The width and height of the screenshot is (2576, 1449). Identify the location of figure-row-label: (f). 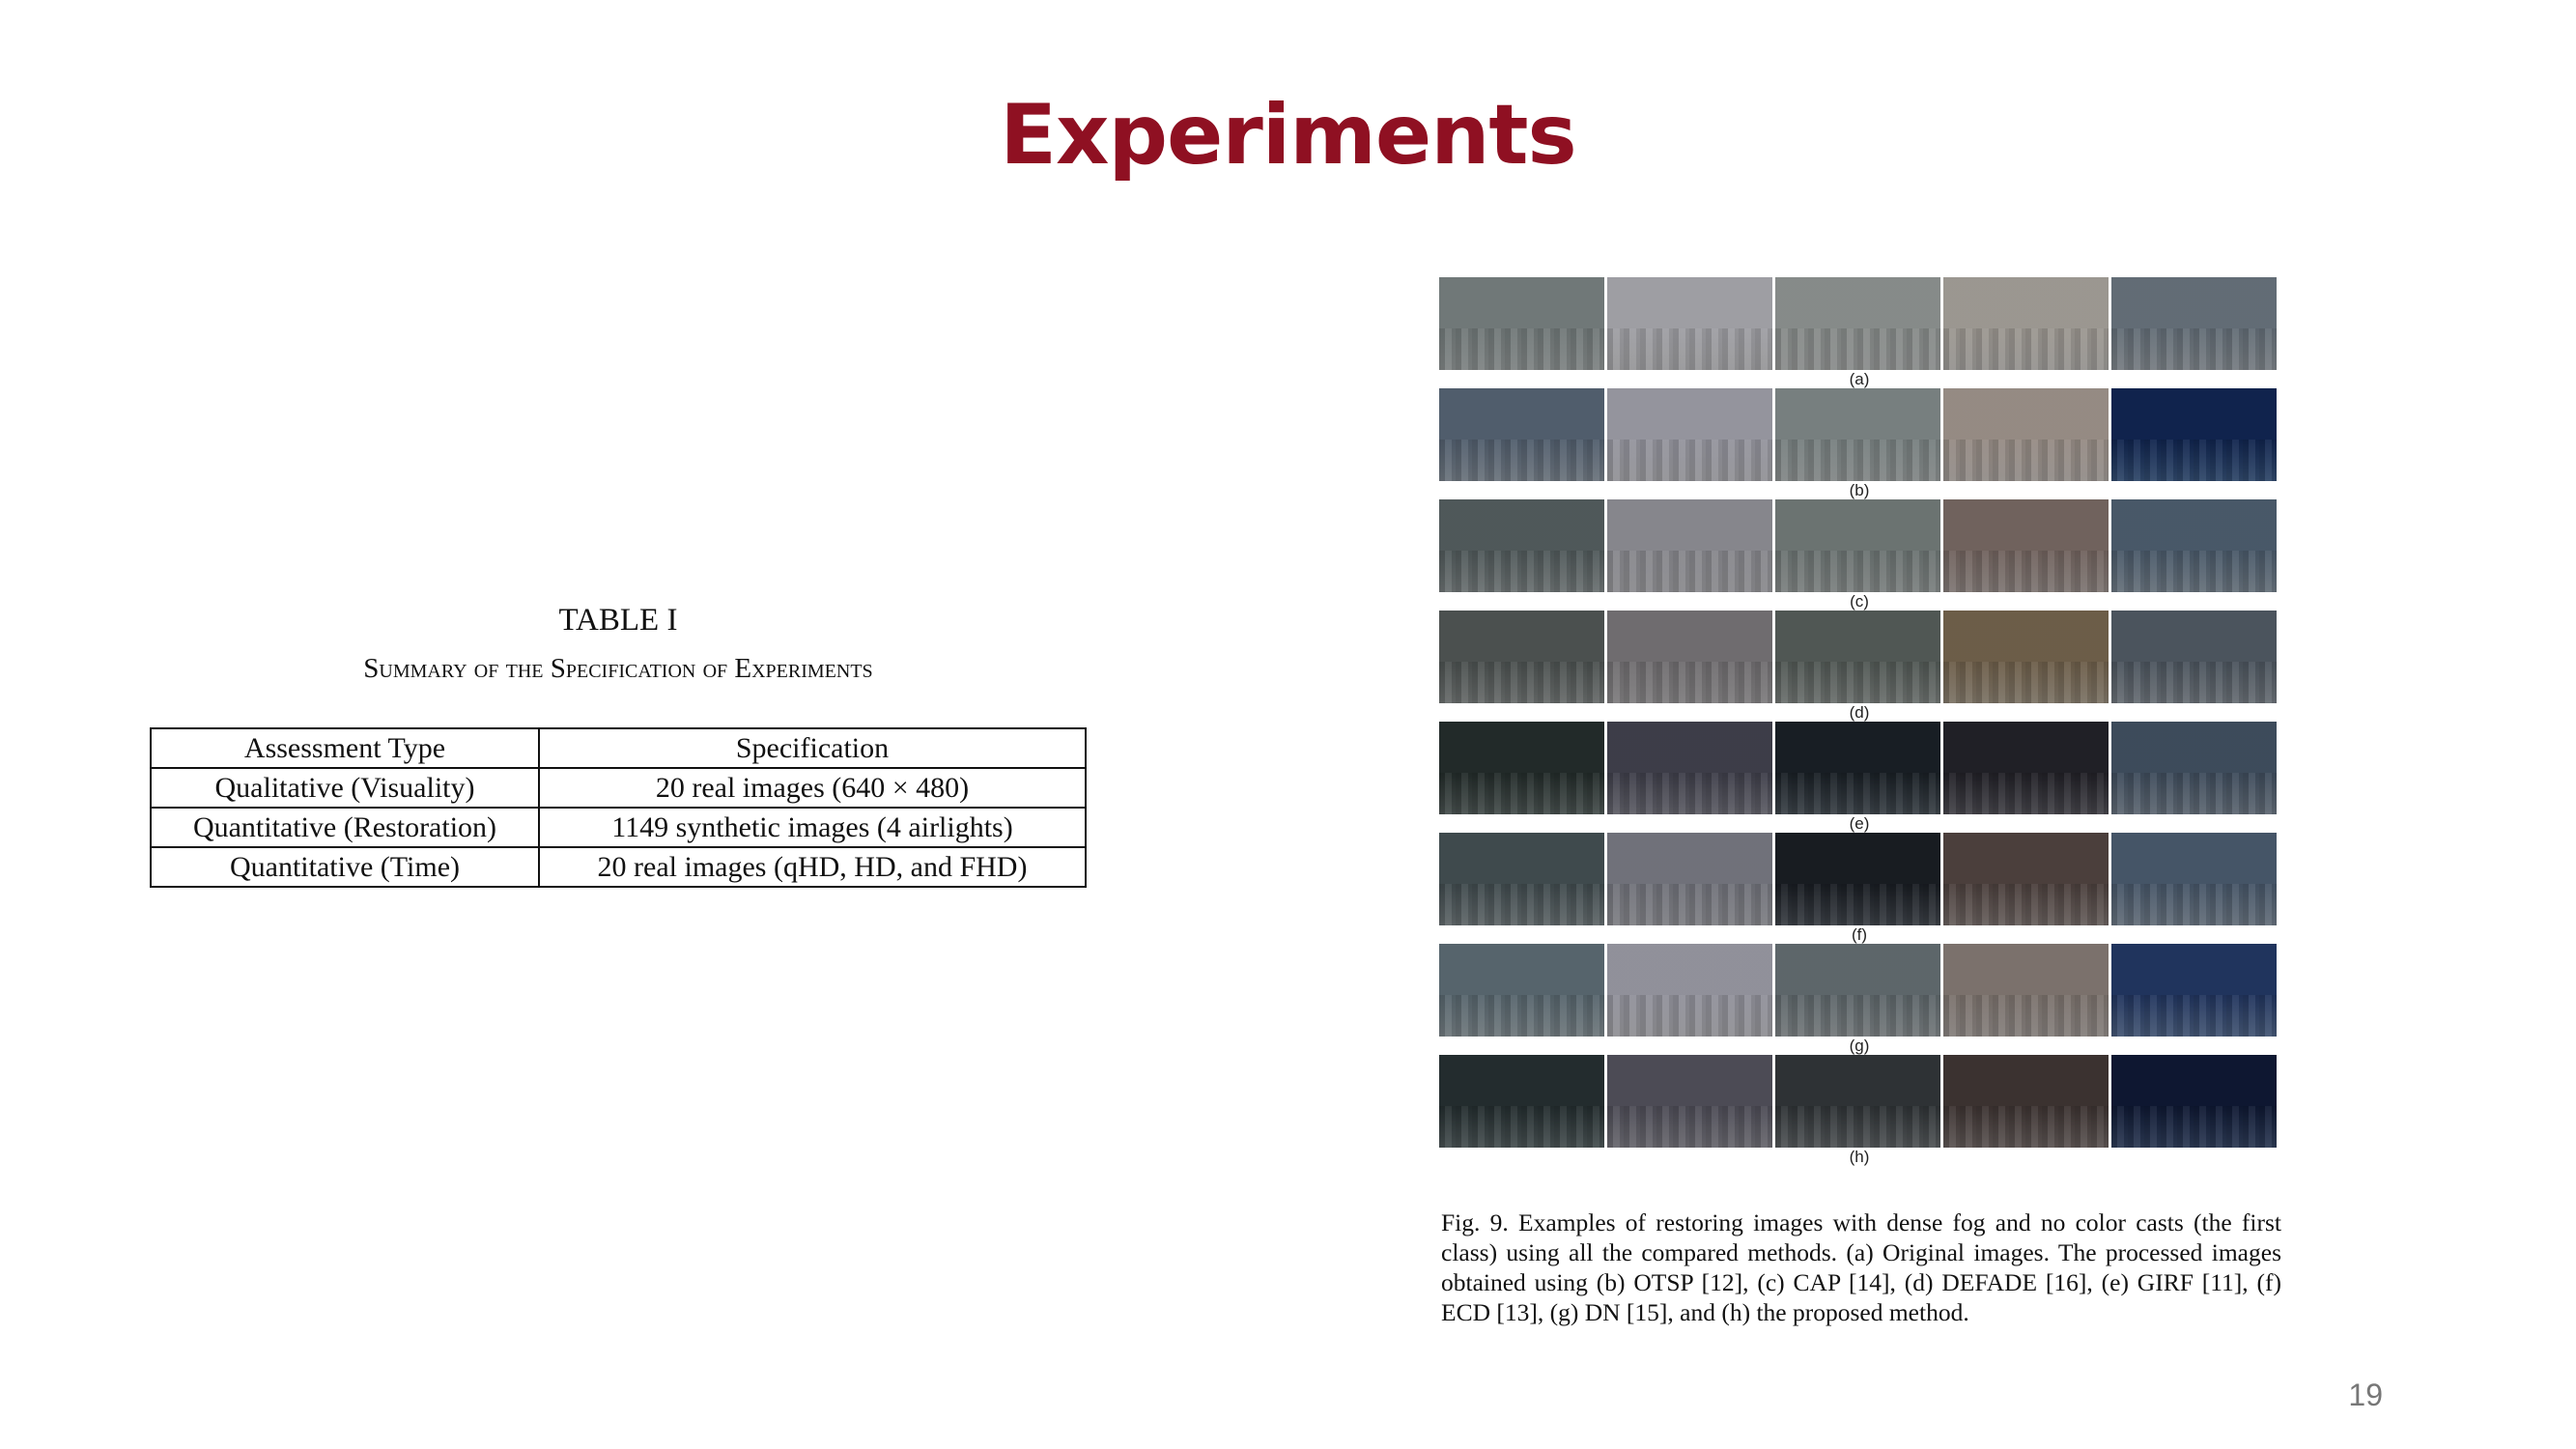
(1859, 934).